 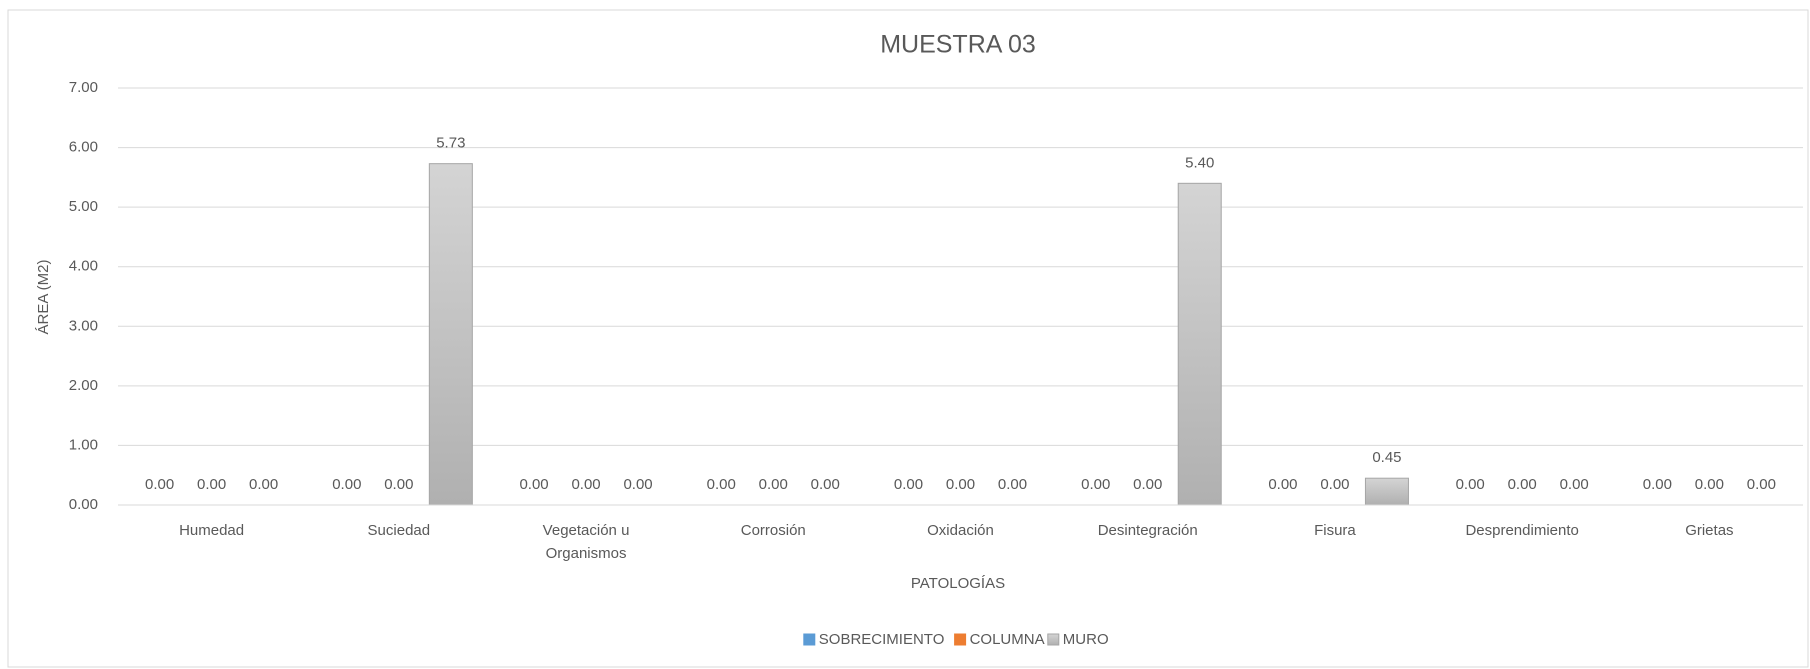 I want to click on x-tick-wrap: Fisura, so click(x=1335, y=530).